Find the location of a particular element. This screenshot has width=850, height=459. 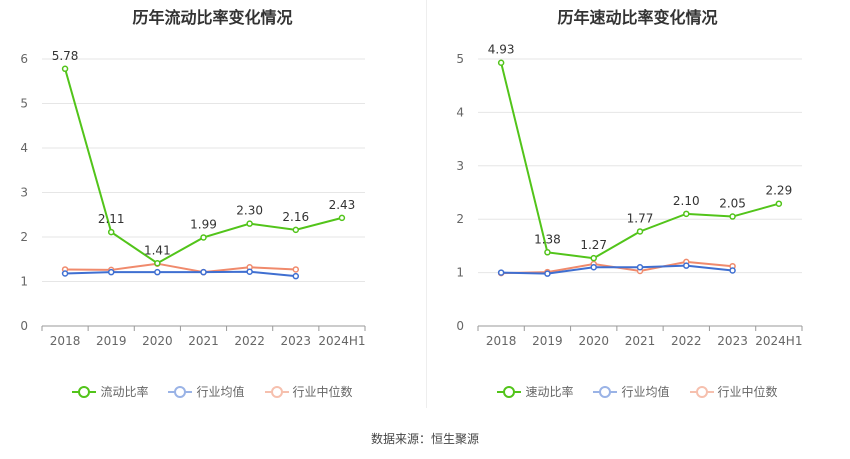

data-label: 2.43 is located at coordinates (342, 205).